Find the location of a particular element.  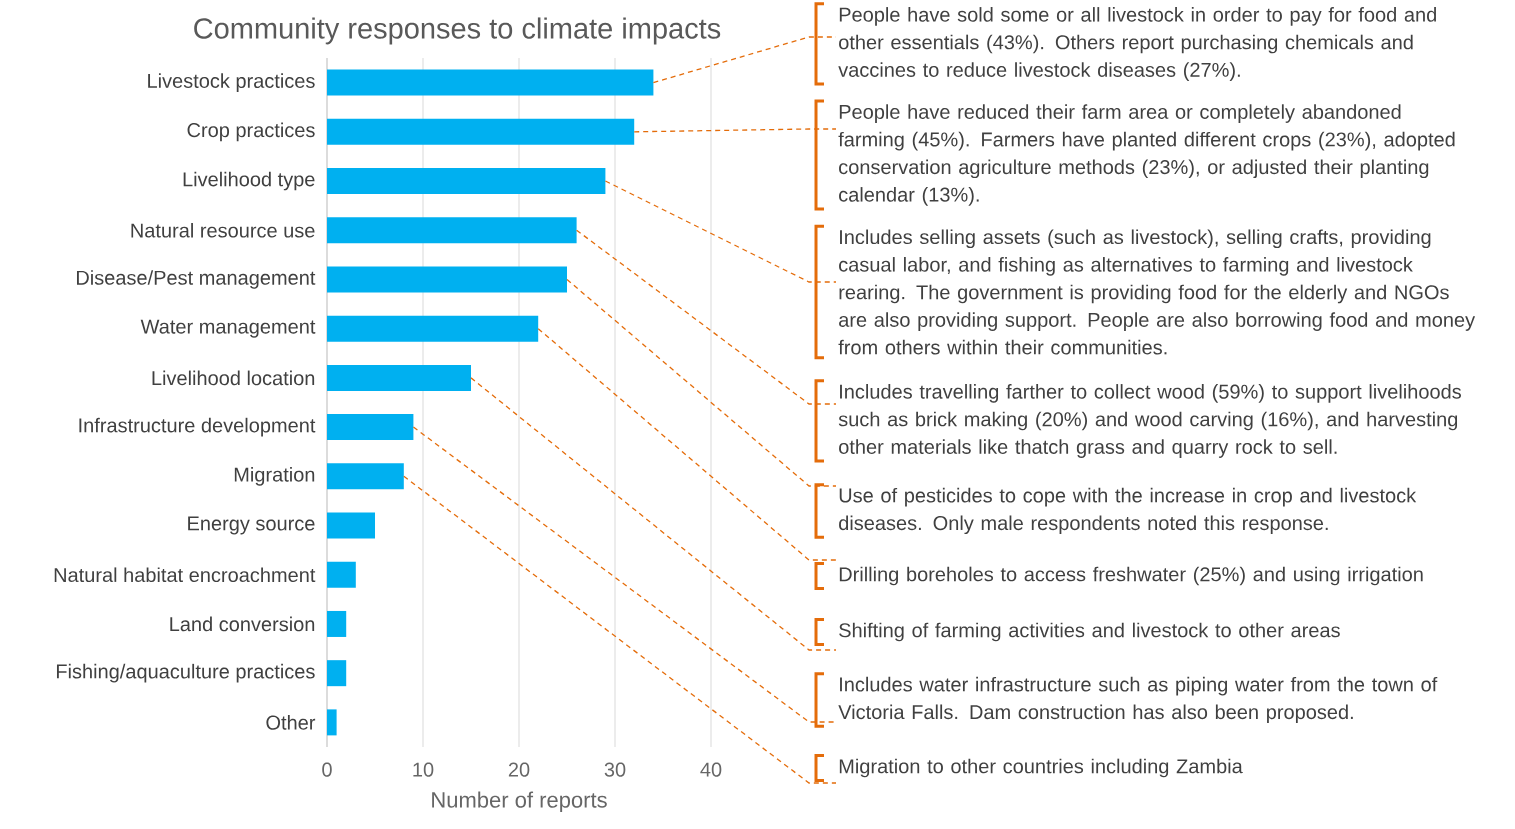

annotation: Drilling boreholes to access freshwater (25%) and using irrigation is located at coordinates (1131, 576).